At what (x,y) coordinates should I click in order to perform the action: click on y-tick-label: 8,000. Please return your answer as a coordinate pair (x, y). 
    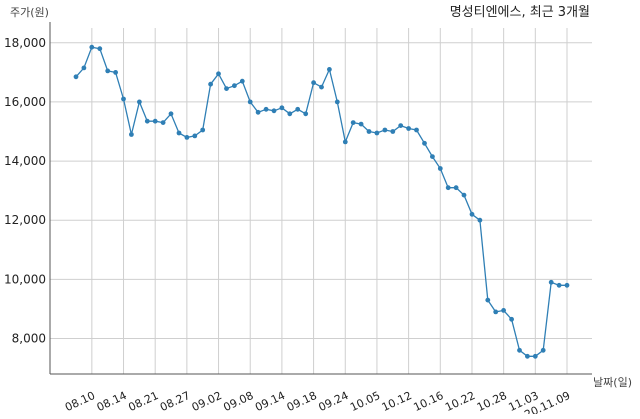
    Looking at the image, I should click on (29, 339).